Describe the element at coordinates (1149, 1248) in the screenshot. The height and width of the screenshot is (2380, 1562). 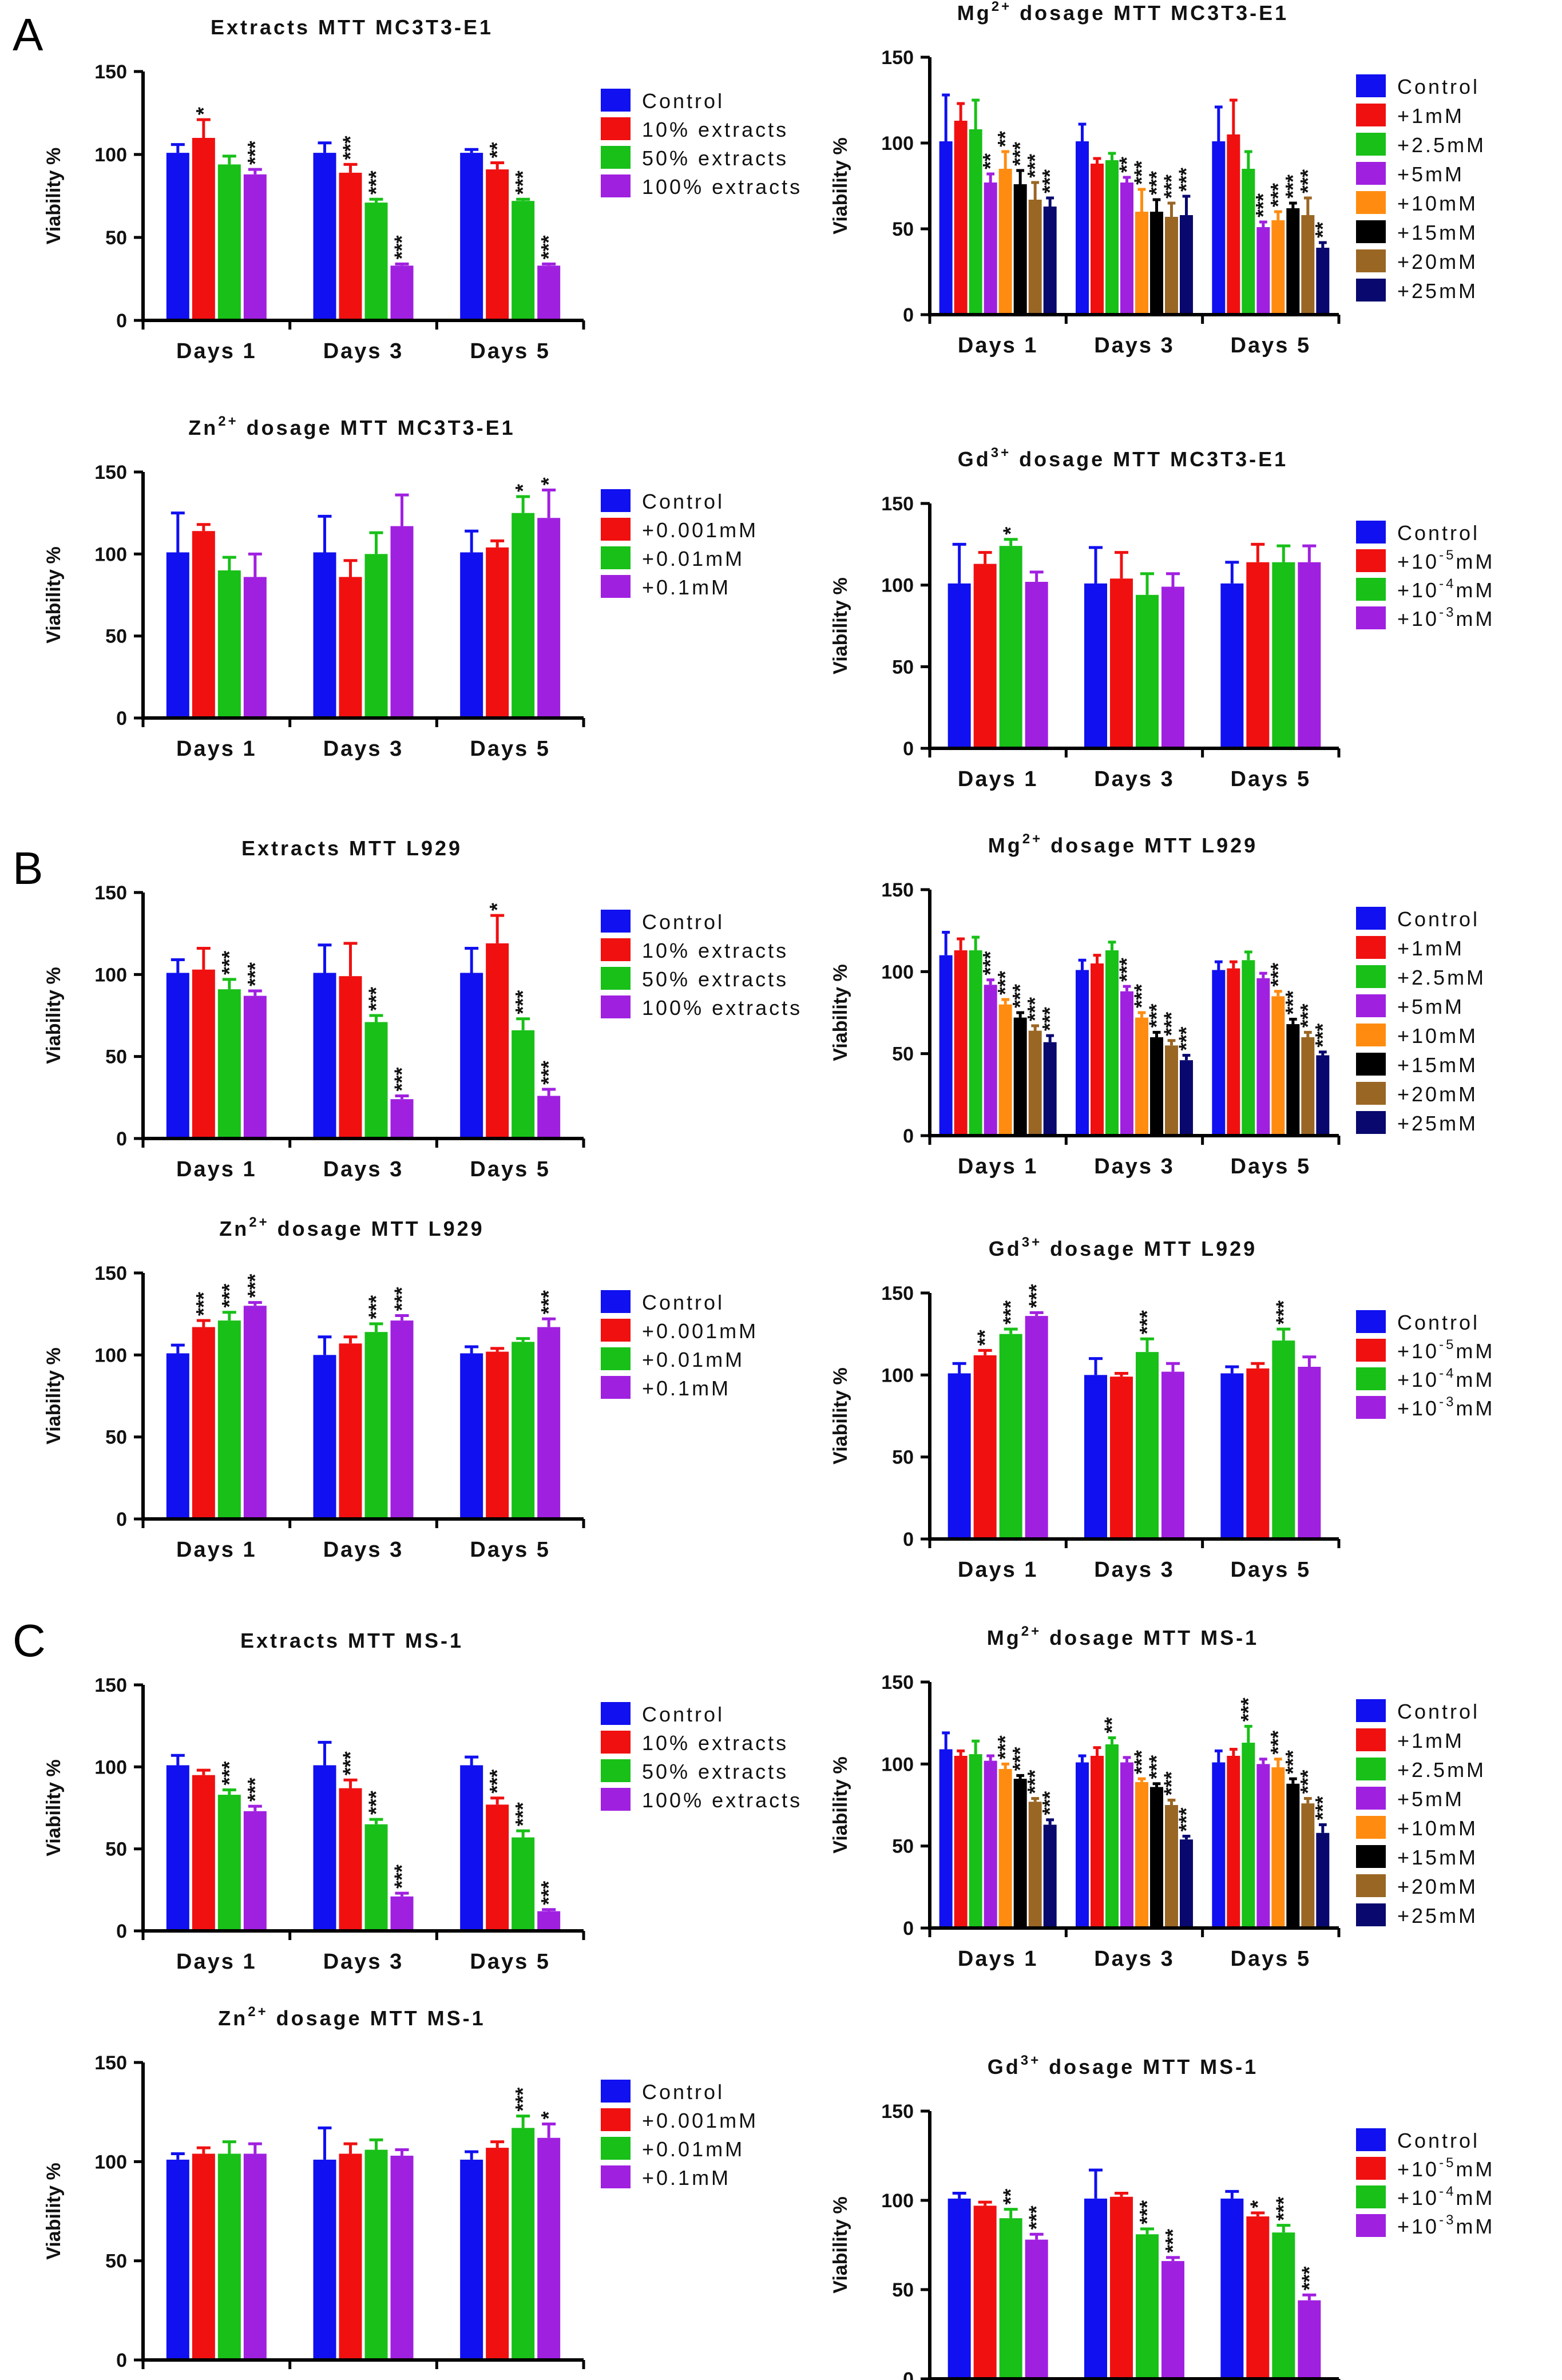
I see `title-text: dosage MTT L929` at that location.